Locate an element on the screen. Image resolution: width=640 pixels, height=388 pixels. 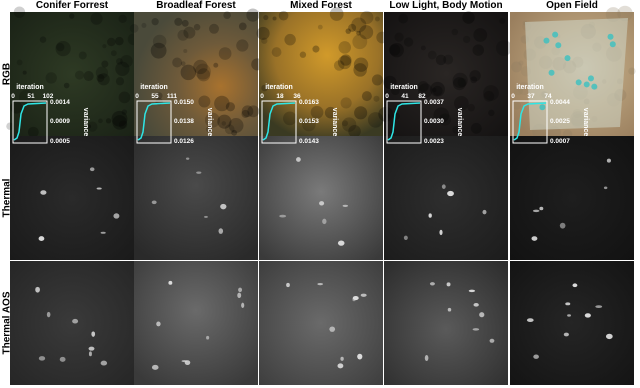
inset-curve is located at coordinates (279, 121).